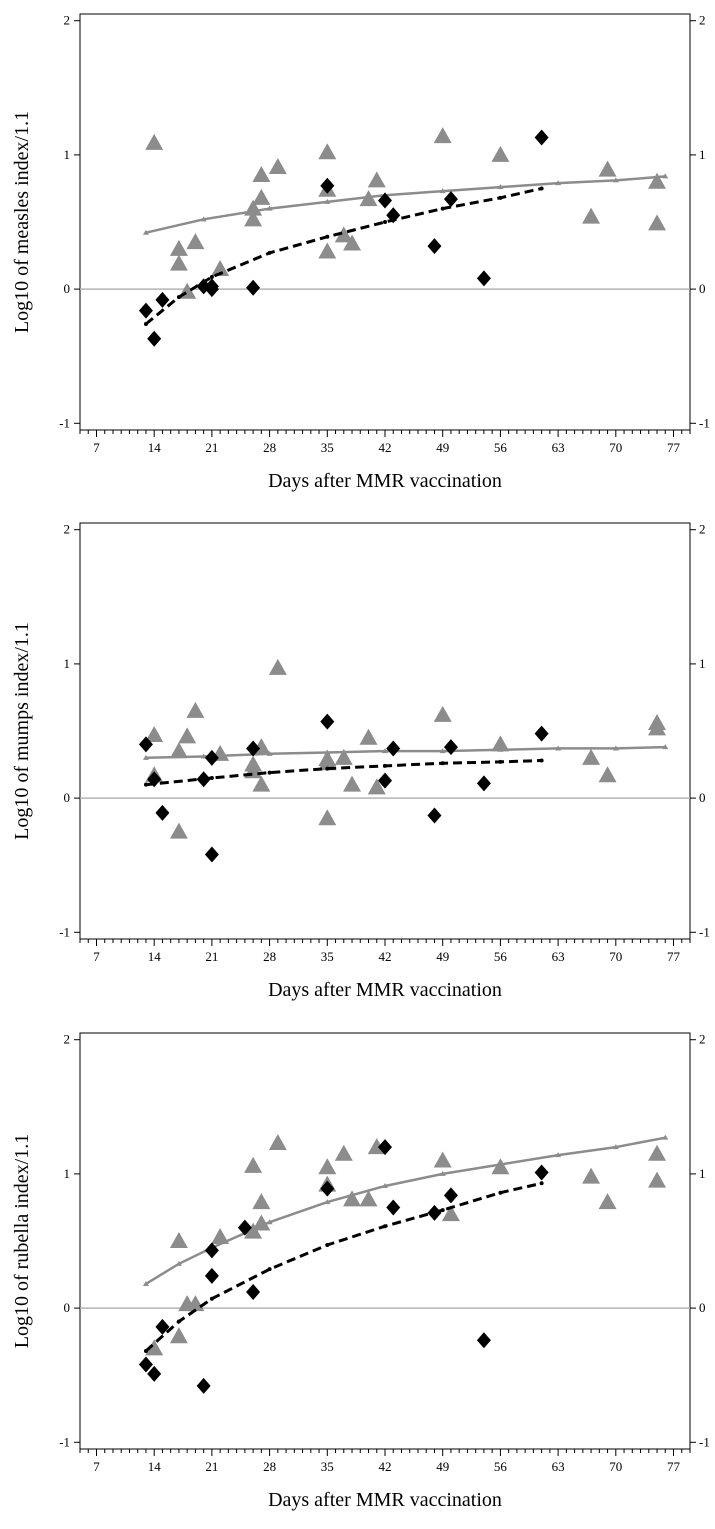 The width and height of the screenshot is (715, 1529). What do you see at coordinates (702, 1307) in the screenshot?
I see `y-tick-label-right: 0` at bounding box center [702, 1307].